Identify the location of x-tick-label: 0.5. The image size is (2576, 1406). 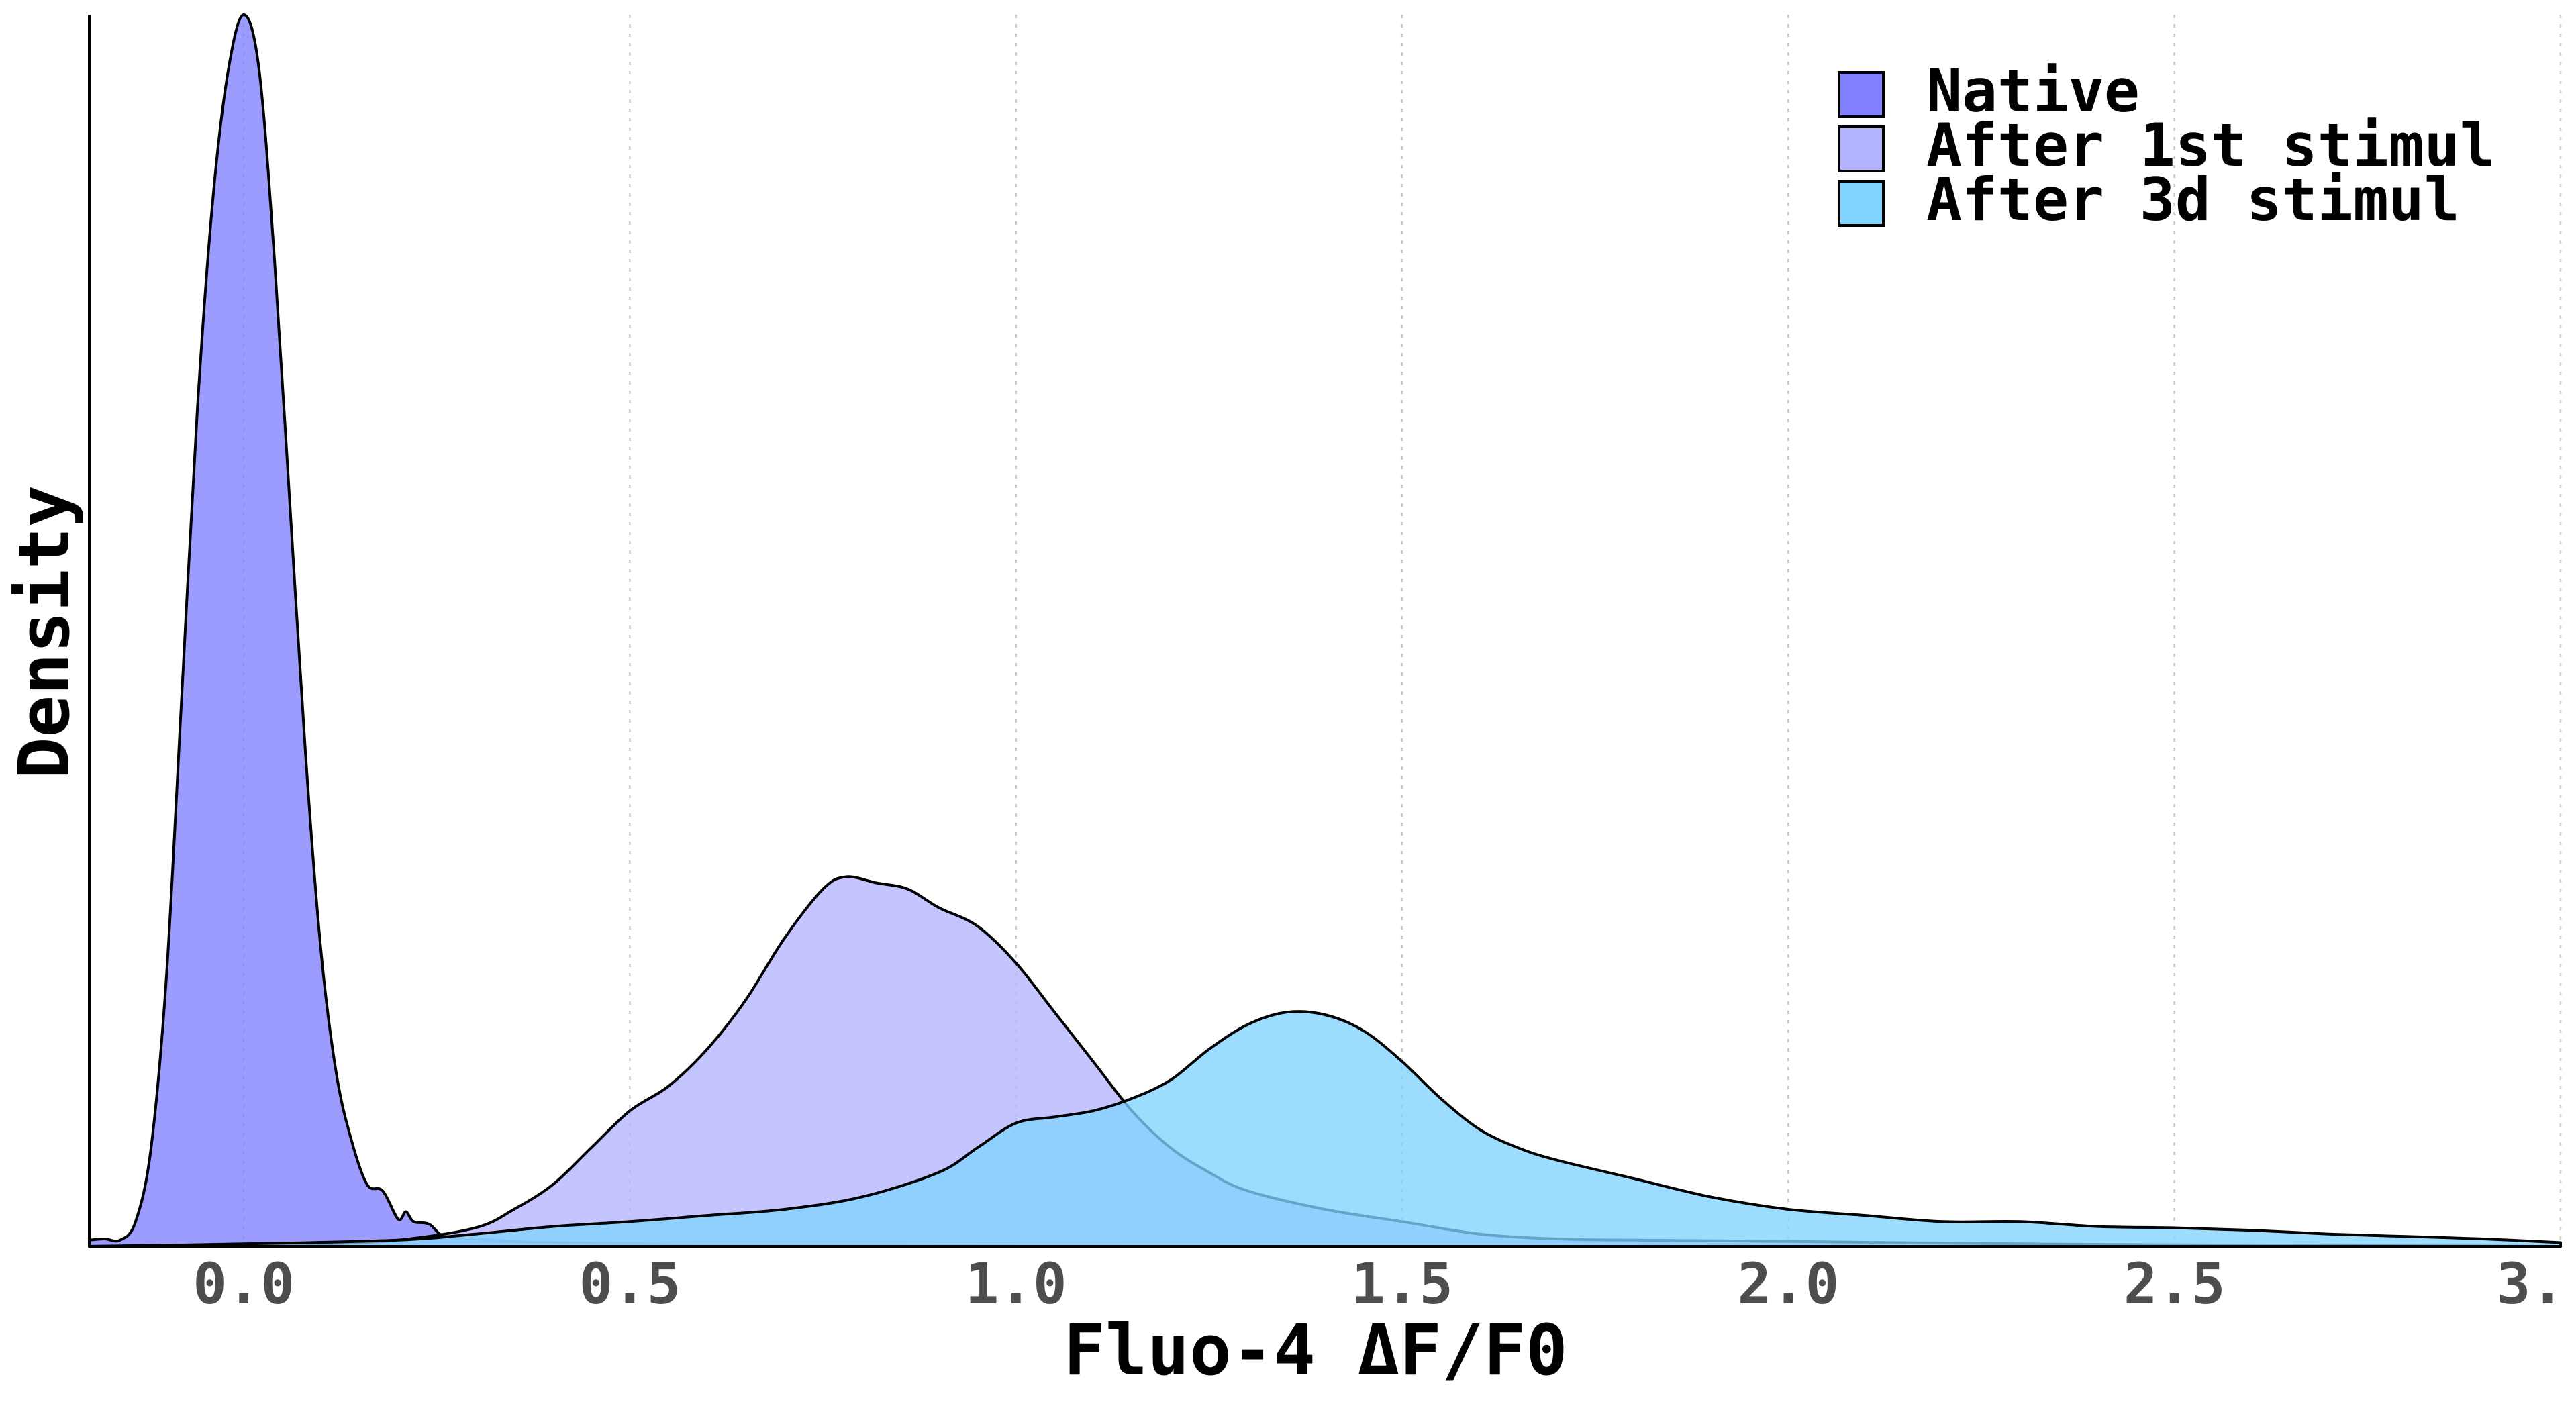
(630, 1284).